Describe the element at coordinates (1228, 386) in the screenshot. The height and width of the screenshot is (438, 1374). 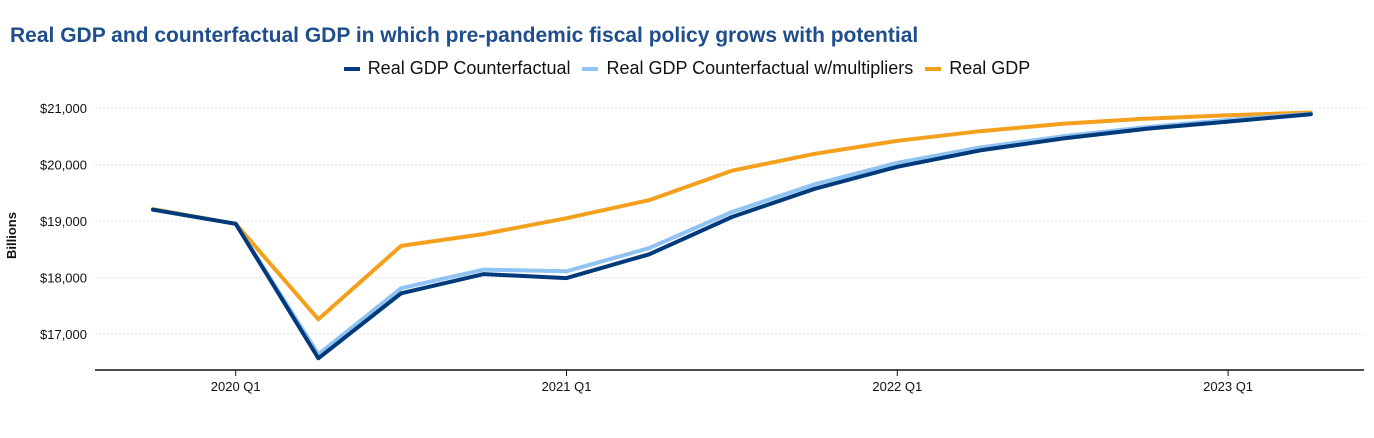
I see `x-tick-label: 2023 Q1` at that location.